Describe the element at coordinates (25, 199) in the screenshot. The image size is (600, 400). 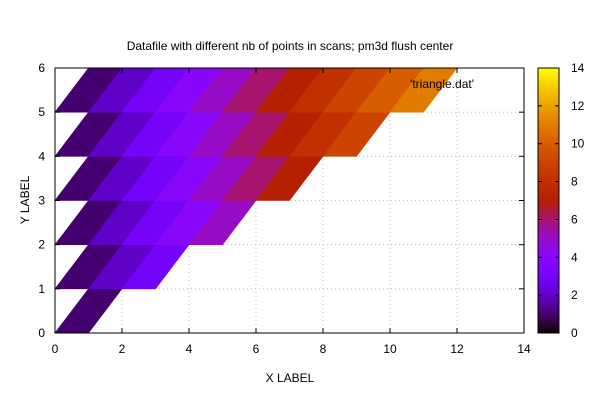
I see `y-axis-label: Y LABEL` at that location.